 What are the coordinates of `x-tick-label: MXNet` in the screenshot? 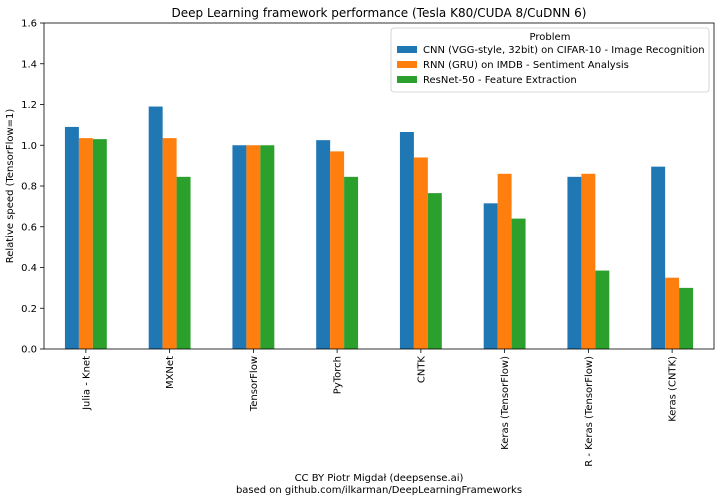 It's located at (170, 372).